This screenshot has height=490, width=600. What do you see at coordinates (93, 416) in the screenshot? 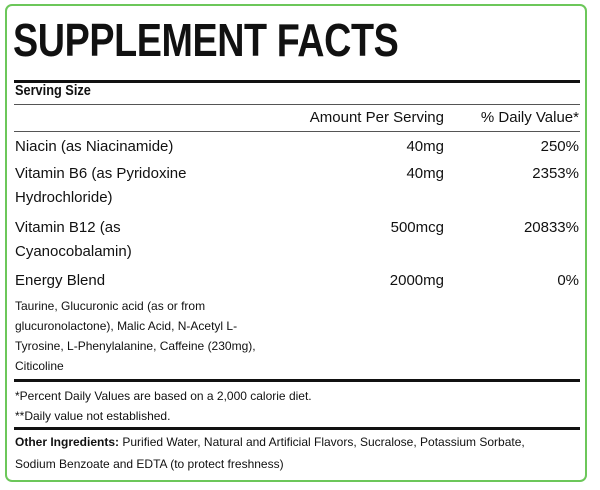
I see `footnote: **Daily value not established.` at bounding box center [93, 416].